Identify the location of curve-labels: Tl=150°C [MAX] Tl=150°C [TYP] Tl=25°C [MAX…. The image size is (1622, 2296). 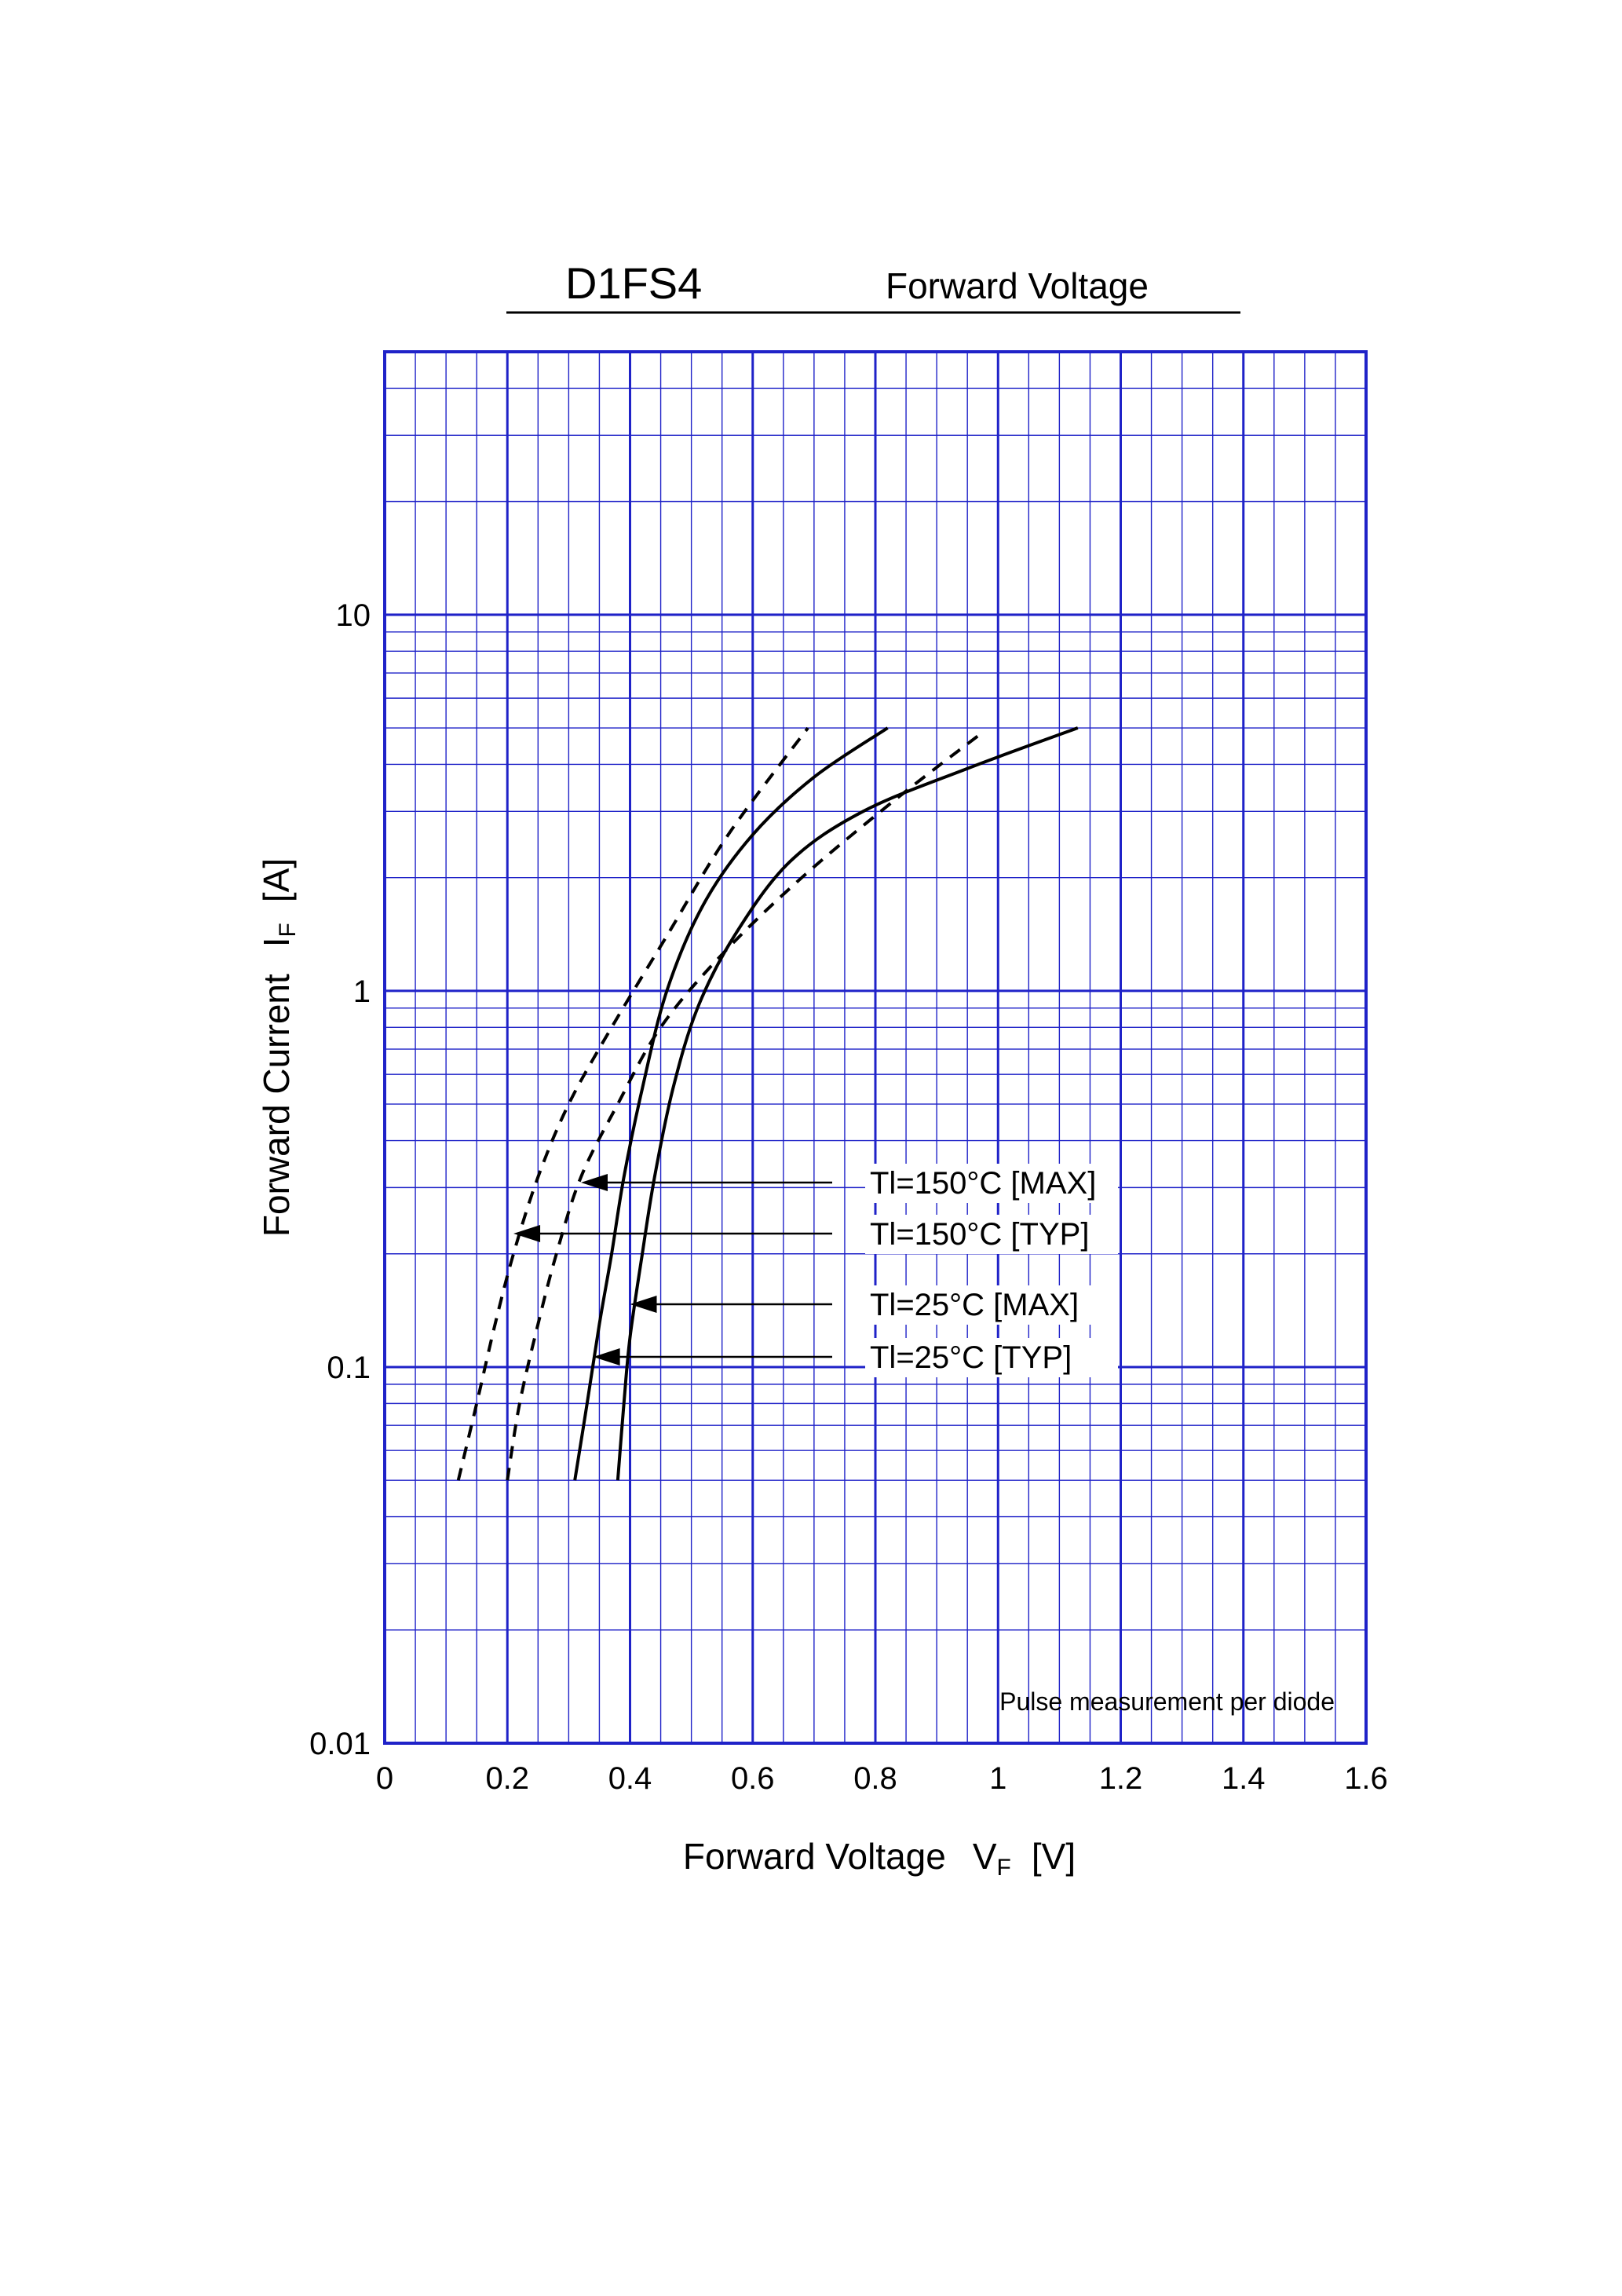
(815, 1270).